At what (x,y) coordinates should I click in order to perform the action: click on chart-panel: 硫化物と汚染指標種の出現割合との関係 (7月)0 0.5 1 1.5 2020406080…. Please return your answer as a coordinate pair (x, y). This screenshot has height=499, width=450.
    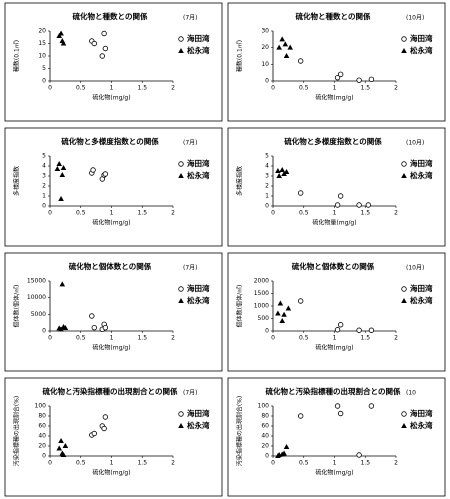
    Looking at the image, I should click on (113, 437).